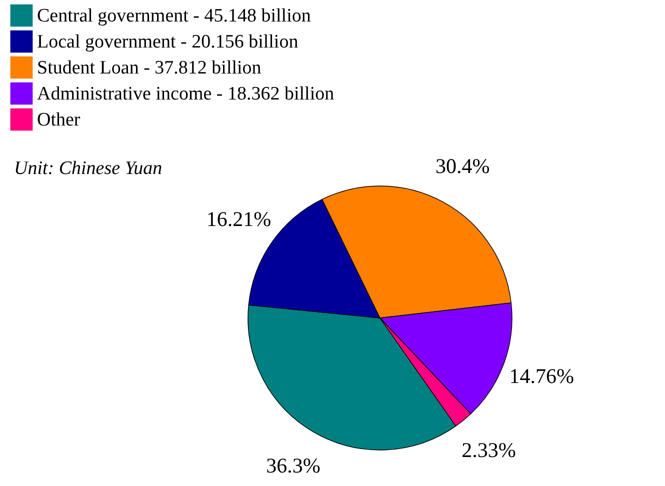  Describe the element at coordinates (88, 168) in the screenshot. I see `text: Unit: Chinese Yuan` at that location.